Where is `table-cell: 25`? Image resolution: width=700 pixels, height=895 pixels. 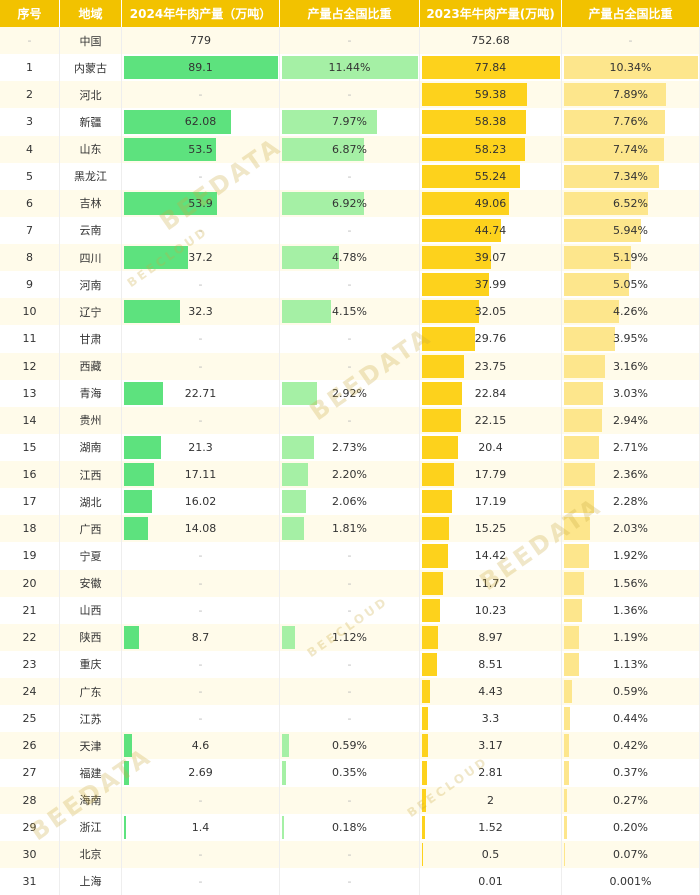 table-cell: 25 is located at coordinates (30, 719).